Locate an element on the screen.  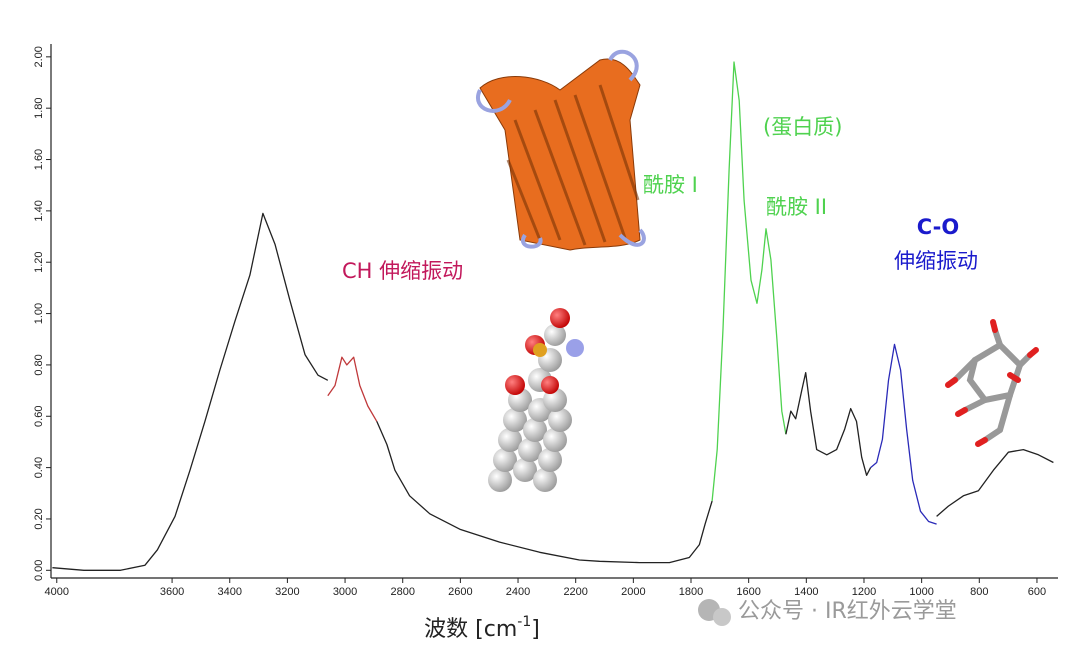
annotation: 酰胺 I is located at coordinates (670, 185).